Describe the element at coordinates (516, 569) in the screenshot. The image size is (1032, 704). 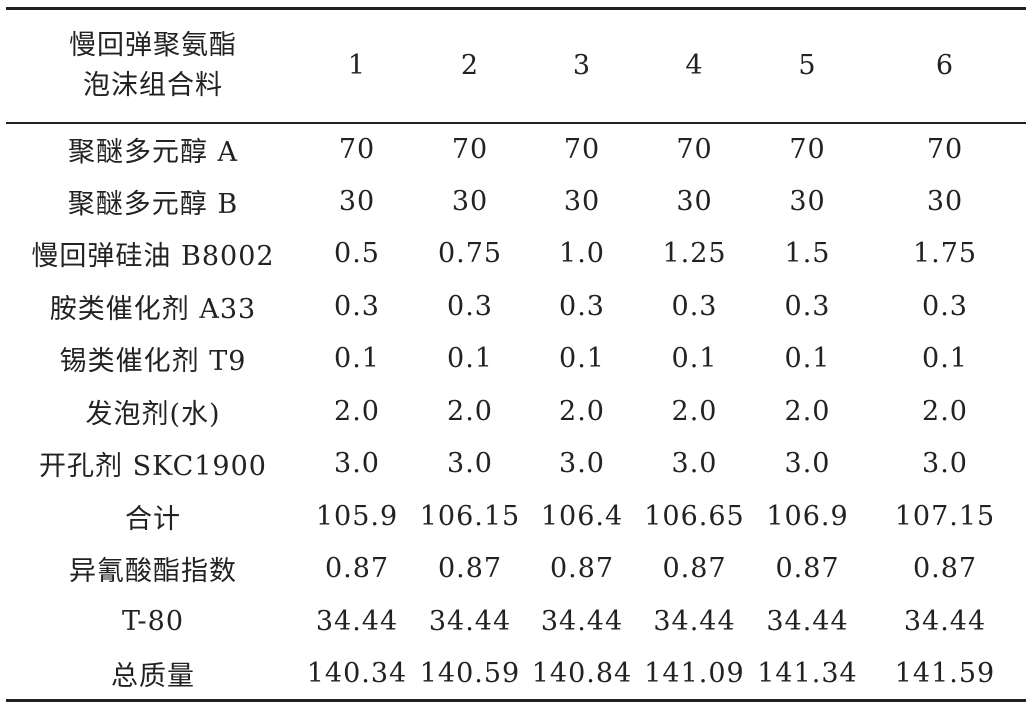
I see `table-row: 异氰酸酯指数 0.87 0.87 0.87 0.87 0.87 0.87` at that location.